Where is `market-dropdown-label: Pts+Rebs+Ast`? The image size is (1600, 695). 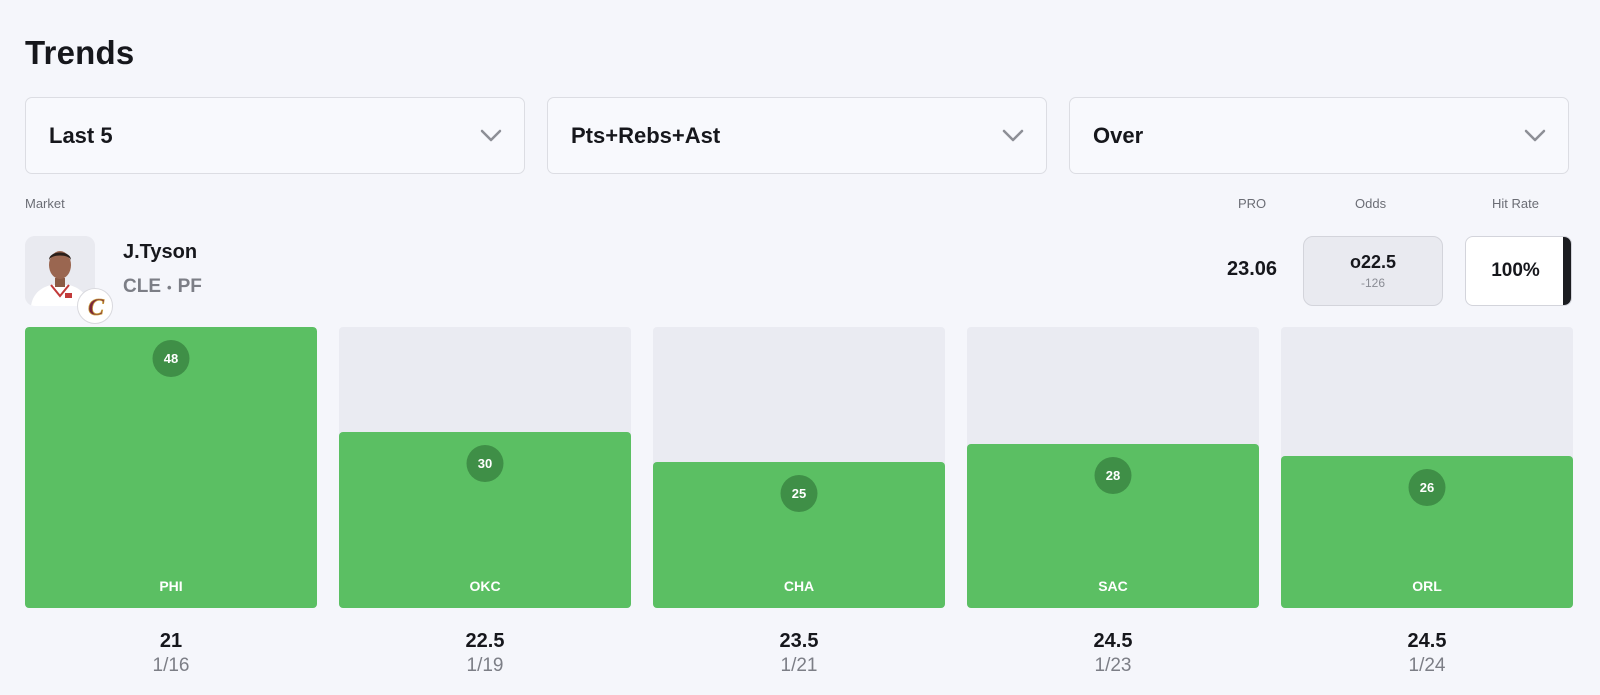 market-dropdown-label: Pts+Rebs+Ast is located at coordinates (646, 135).